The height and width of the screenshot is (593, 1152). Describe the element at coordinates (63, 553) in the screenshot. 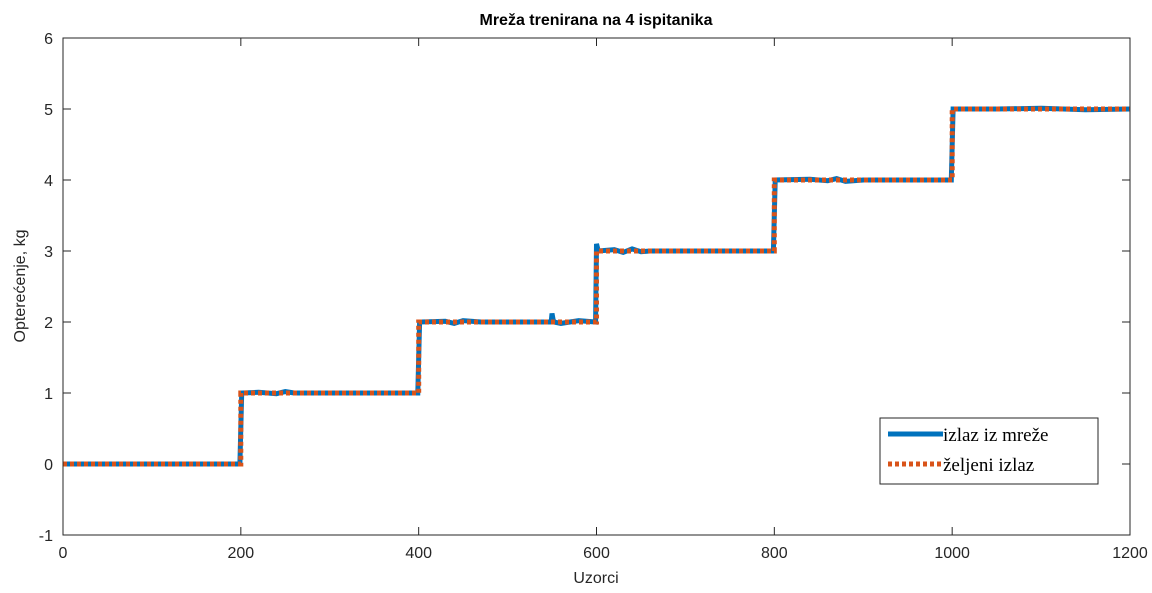

I see `x-tick-label: 0` at that location.